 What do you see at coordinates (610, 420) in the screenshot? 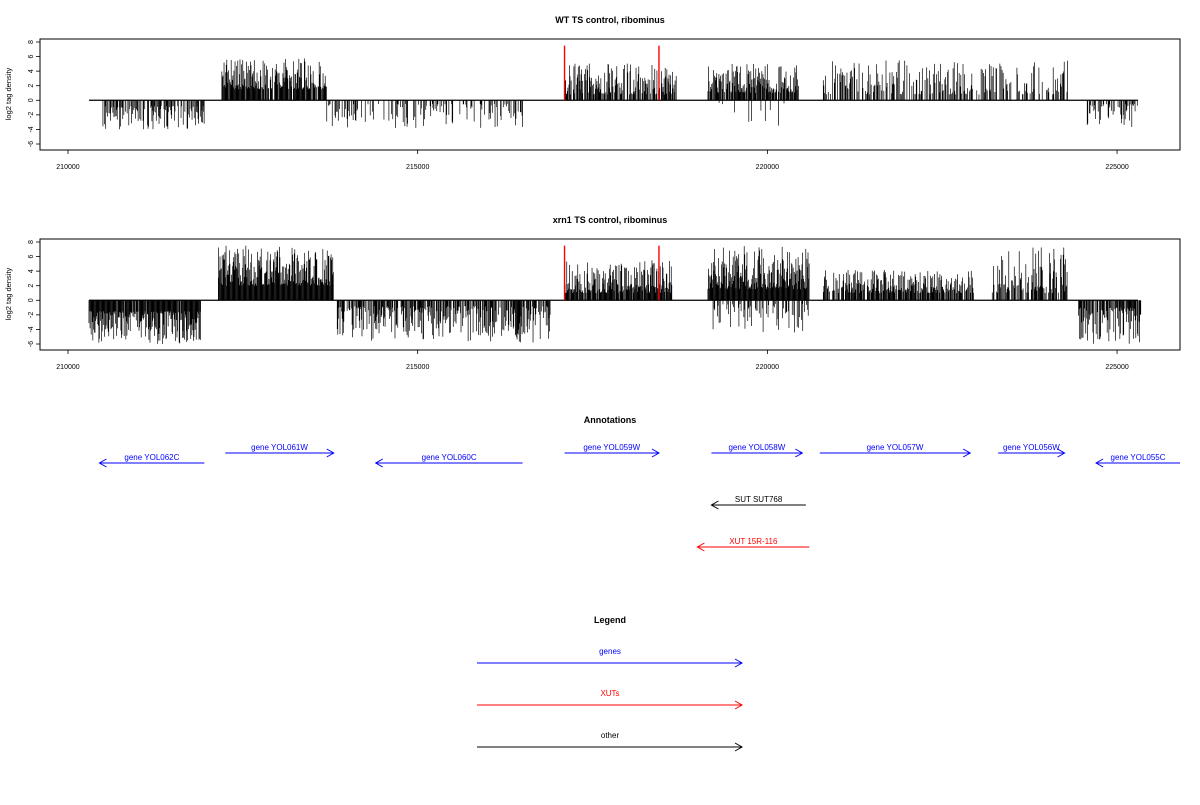
I see `annotations-title: Annotations` at bounding box center [610, 420].